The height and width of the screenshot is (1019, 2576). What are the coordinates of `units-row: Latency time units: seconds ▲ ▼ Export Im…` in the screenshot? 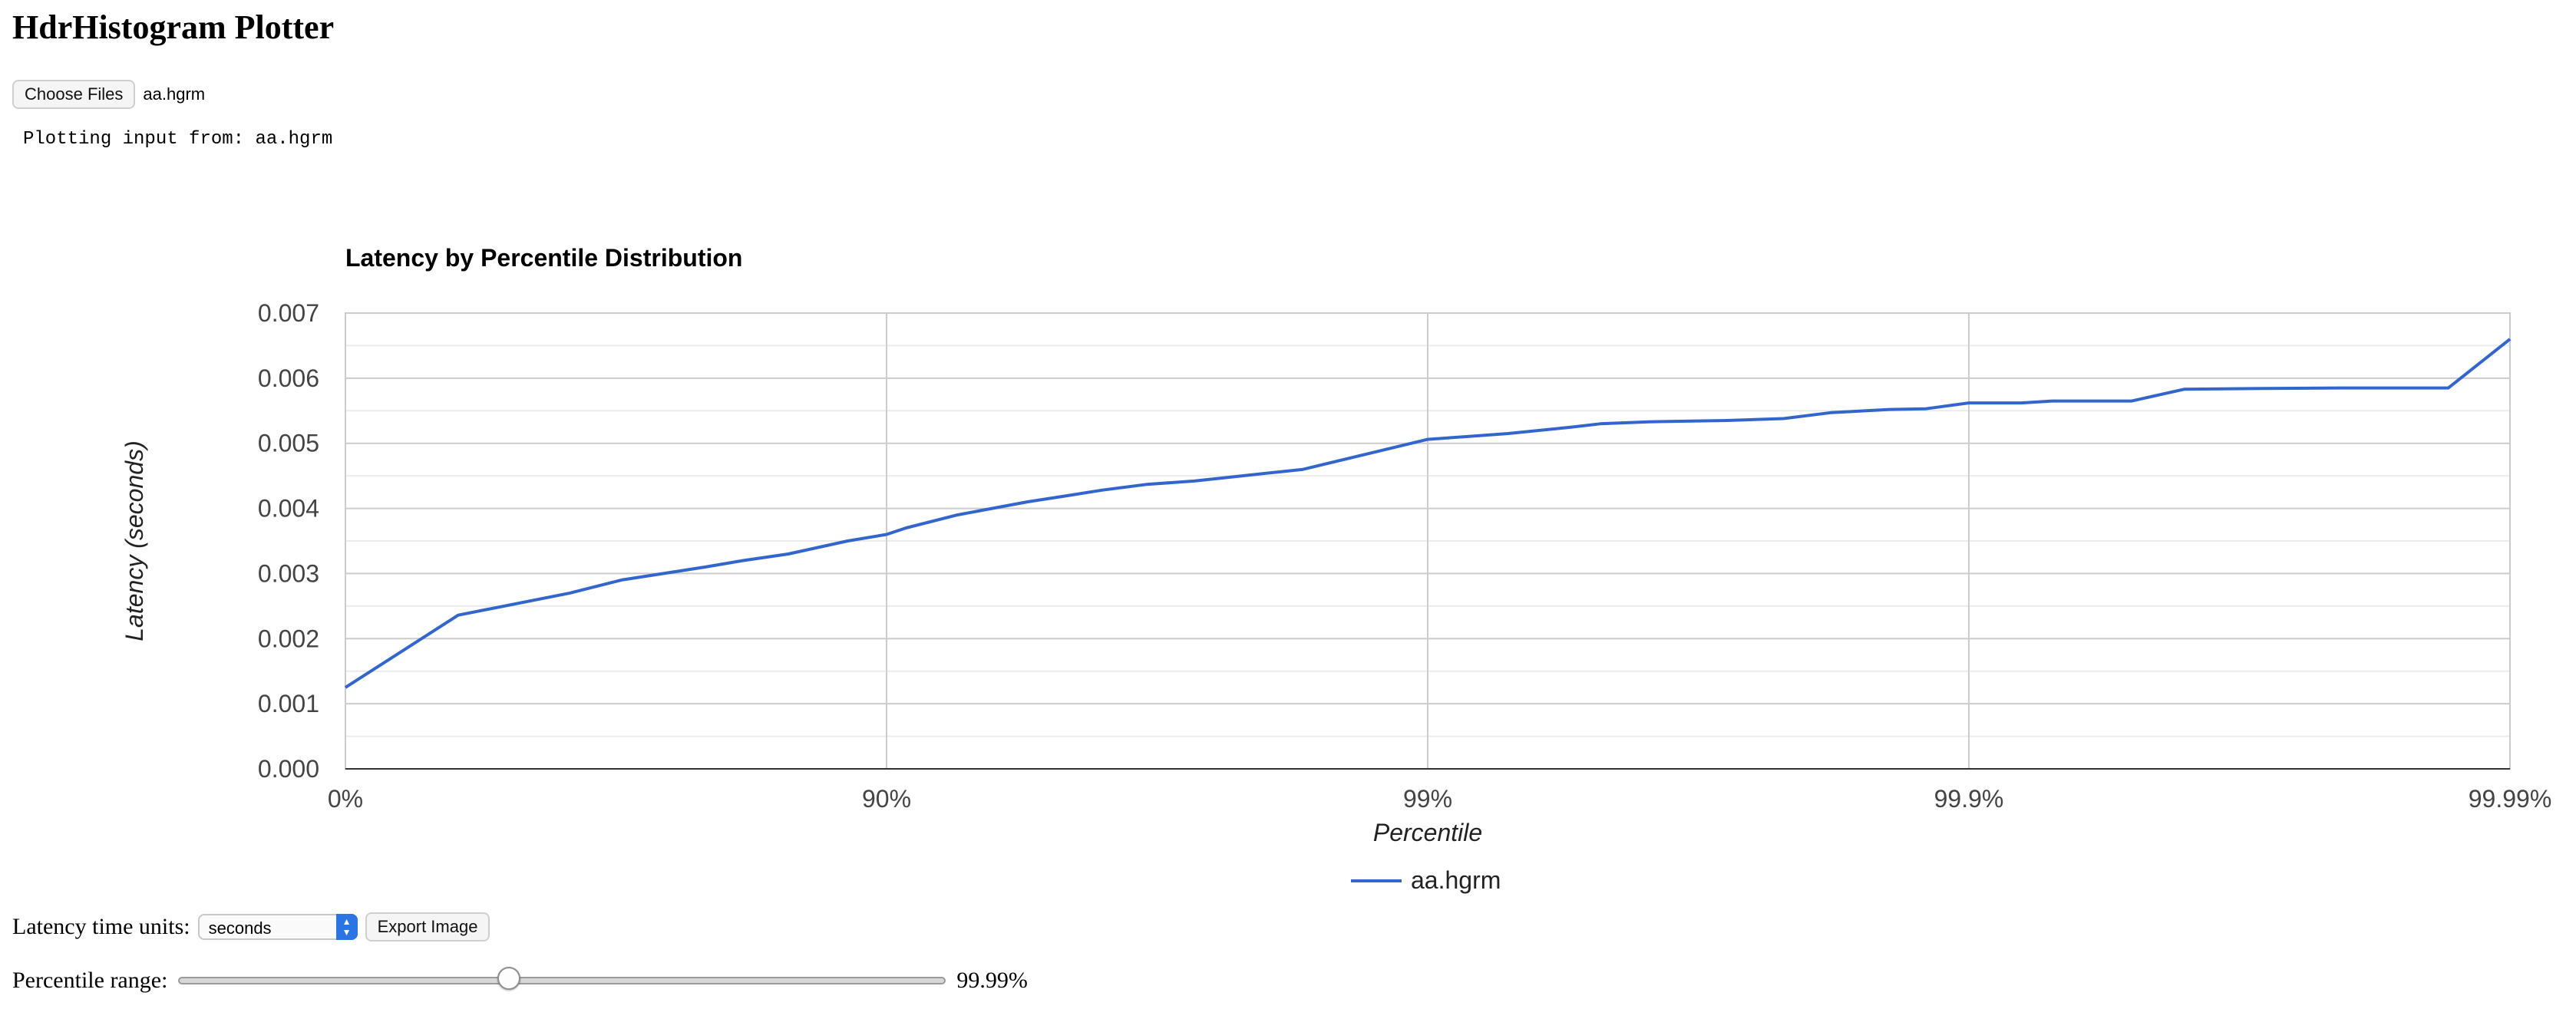 It's located at (251, 927).